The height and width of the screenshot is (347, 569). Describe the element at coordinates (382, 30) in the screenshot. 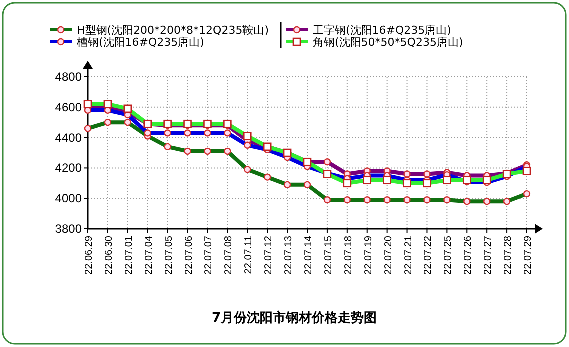

I see `legend-label: 工字钢(沈阳16#Q235唐山)` at that location.